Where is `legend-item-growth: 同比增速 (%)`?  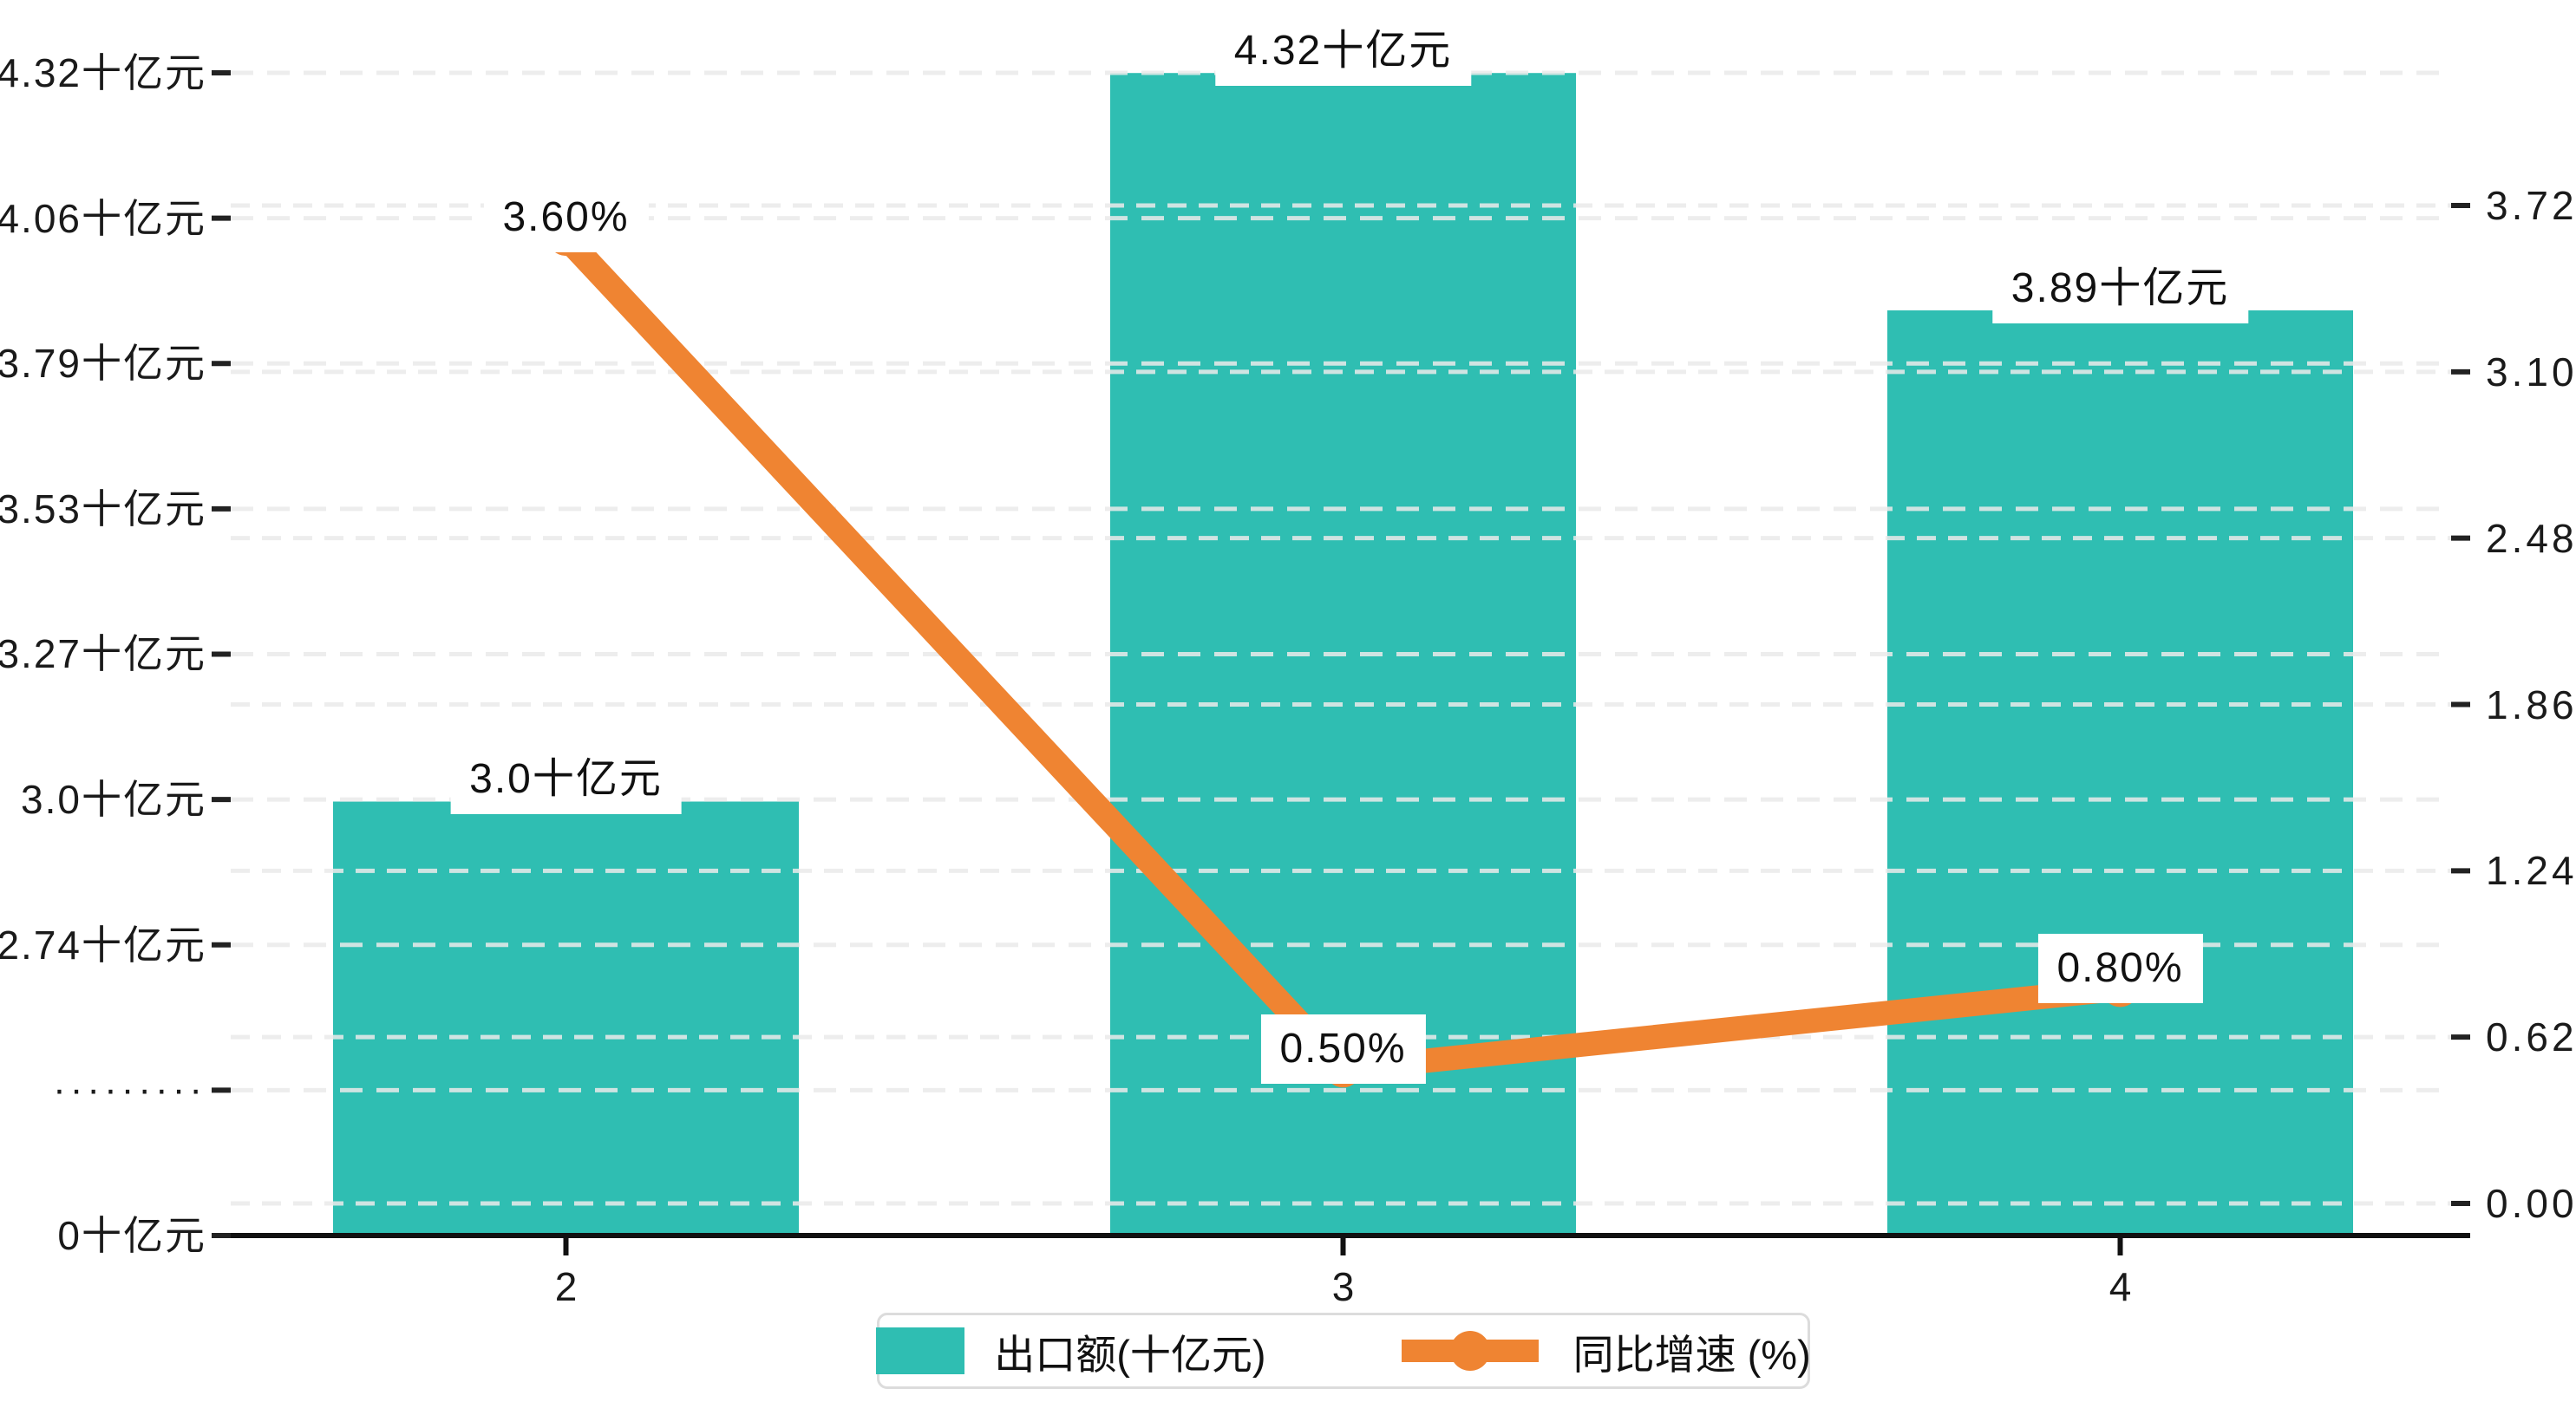 legend-item-growth: 同比增速 (%) is located at coordinates (1603, 1351).